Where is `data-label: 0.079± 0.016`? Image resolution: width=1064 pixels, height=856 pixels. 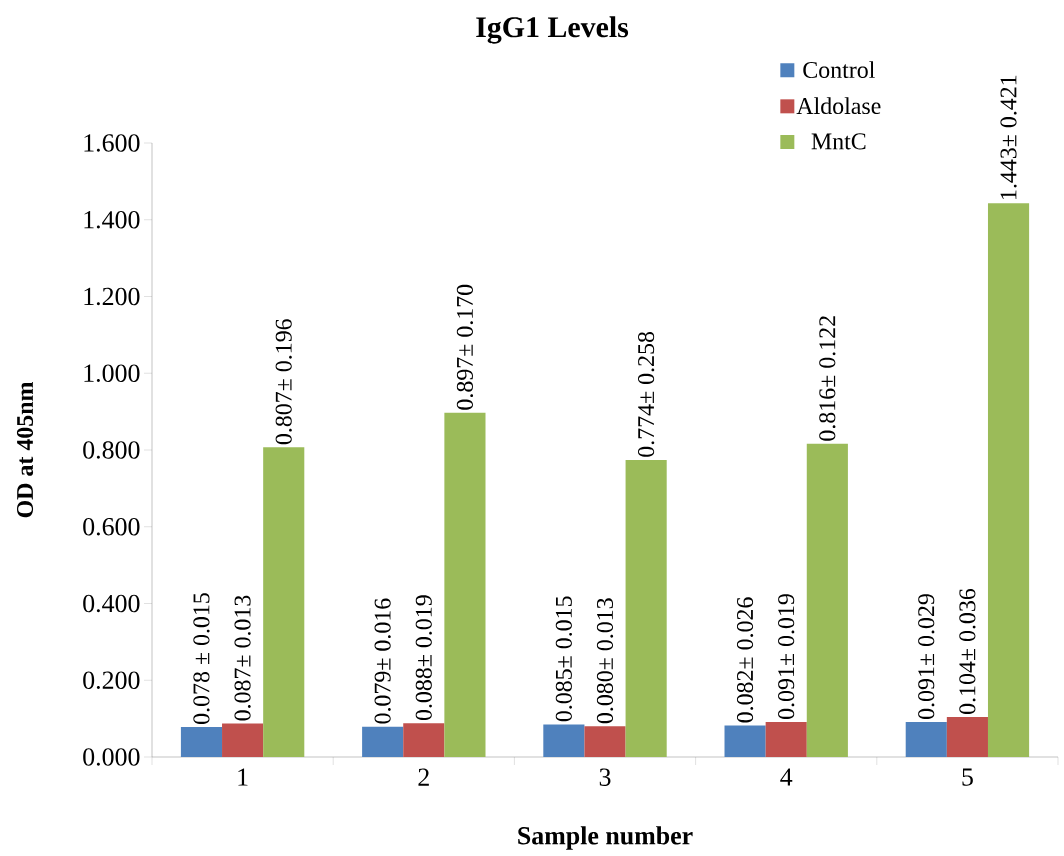
data-label: 0.079± 0.016 is located at coordinates (382, 661).